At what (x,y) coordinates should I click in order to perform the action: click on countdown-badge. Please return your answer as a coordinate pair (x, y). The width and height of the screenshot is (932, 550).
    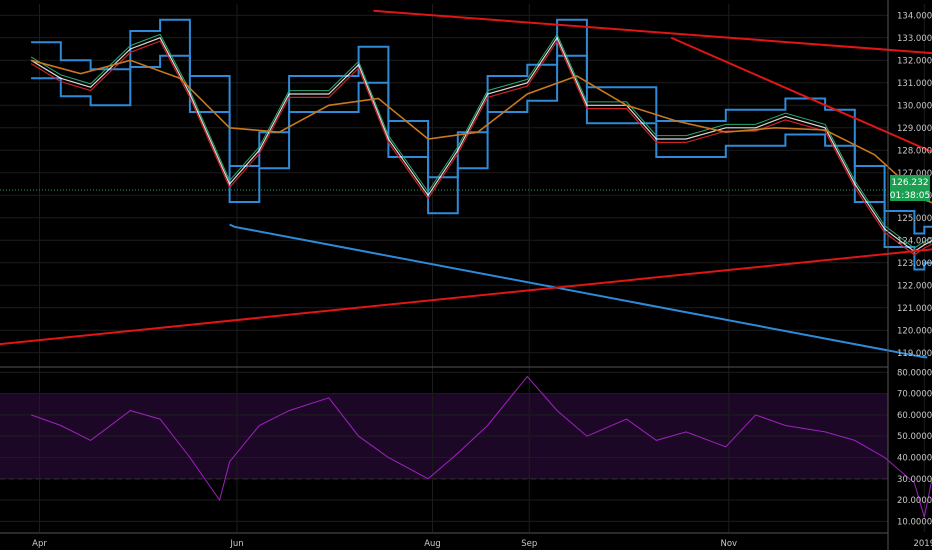
    Looking at the image, I should click on (910, 194).